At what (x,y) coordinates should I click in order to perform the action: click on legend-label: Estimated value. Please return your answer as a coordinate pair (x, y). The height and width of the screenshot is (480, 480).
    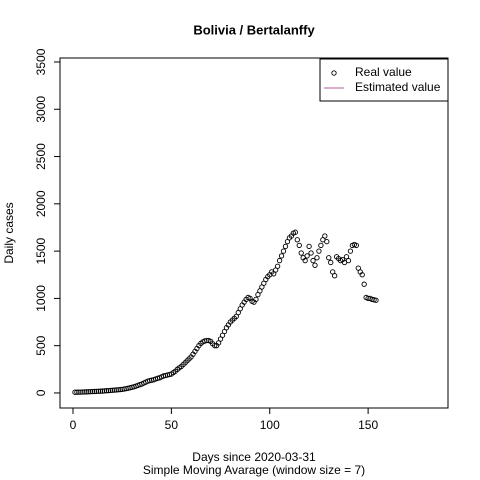
    Looking at the image, I should click on (398, 87).